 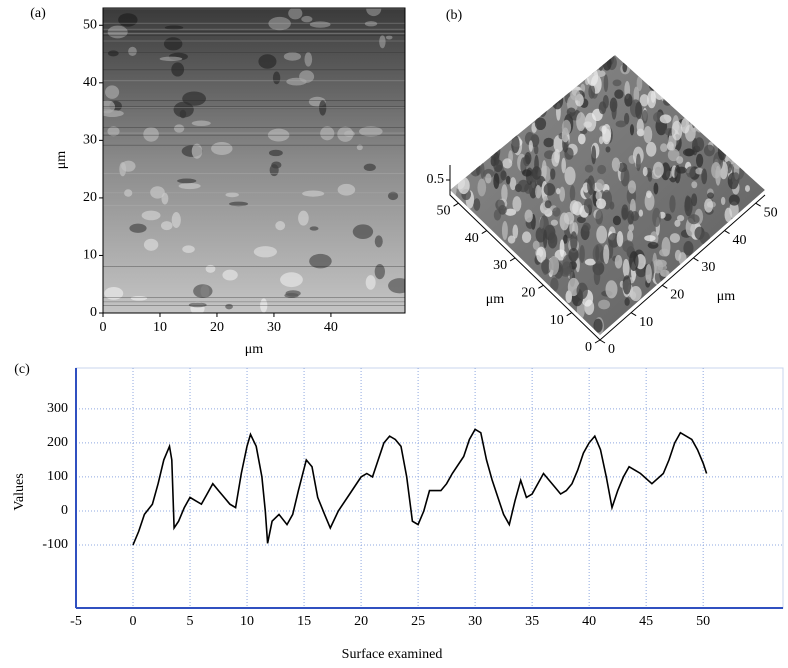 What do you see at coordinates (392, 654) in the screenshot?
I see `x-axis-label: Surface examined` at bounding box center [392, 654].